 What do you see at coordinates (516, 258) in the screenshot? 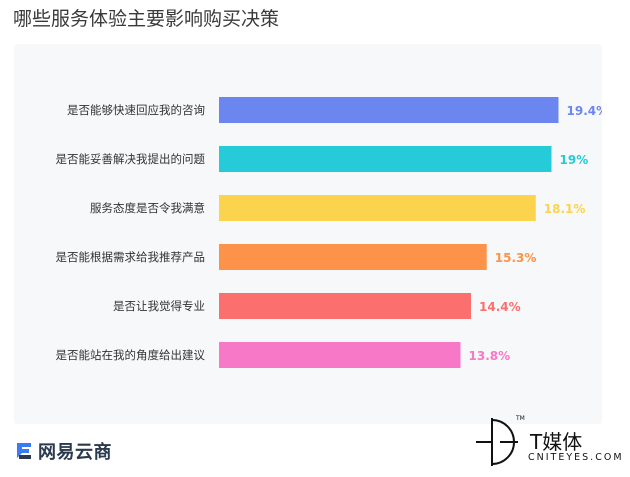
I see `value-label: 15.3%` at bounding box center [516, 258].